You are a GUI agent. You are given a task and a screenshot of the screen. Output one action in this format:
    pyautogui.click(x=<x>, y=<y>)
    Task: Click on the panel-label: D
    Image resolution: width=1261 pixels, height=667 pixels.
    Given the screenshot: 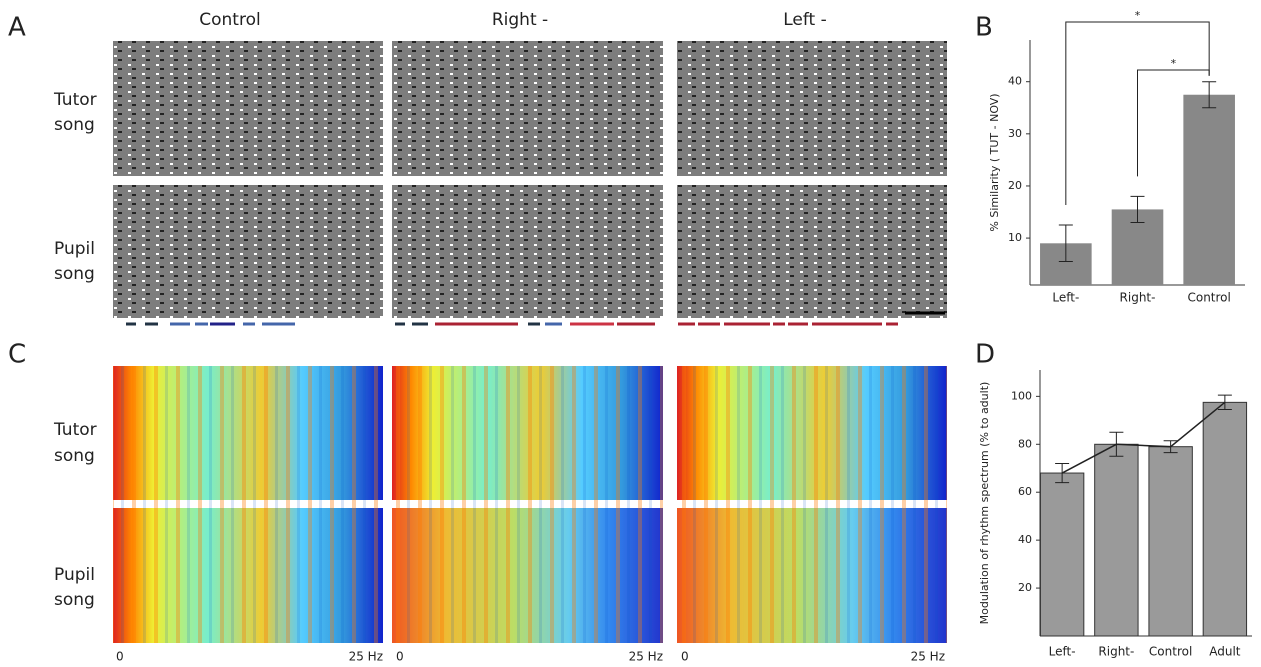 What is the action you would take?
    pyautogui.click(x=985, y=355)
    